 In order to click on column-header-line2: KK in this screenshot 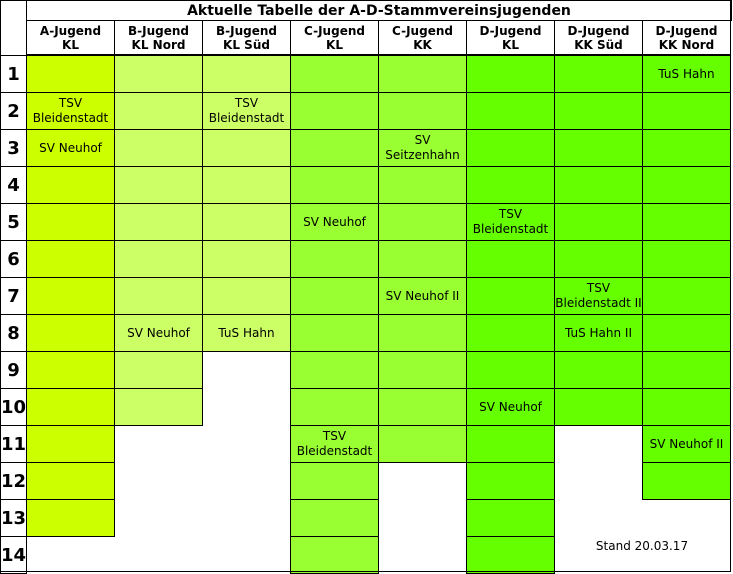, I will do `click(422, 44)`.